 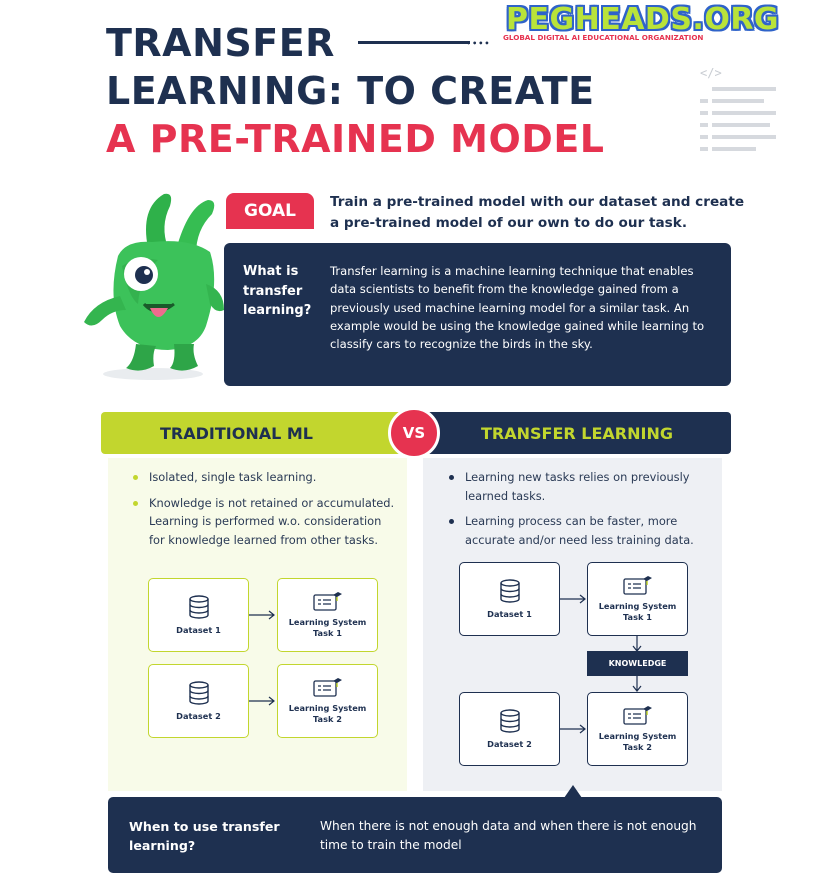 I want to click on when-question: When to use transfer learning?, so click(x=204, y=836).